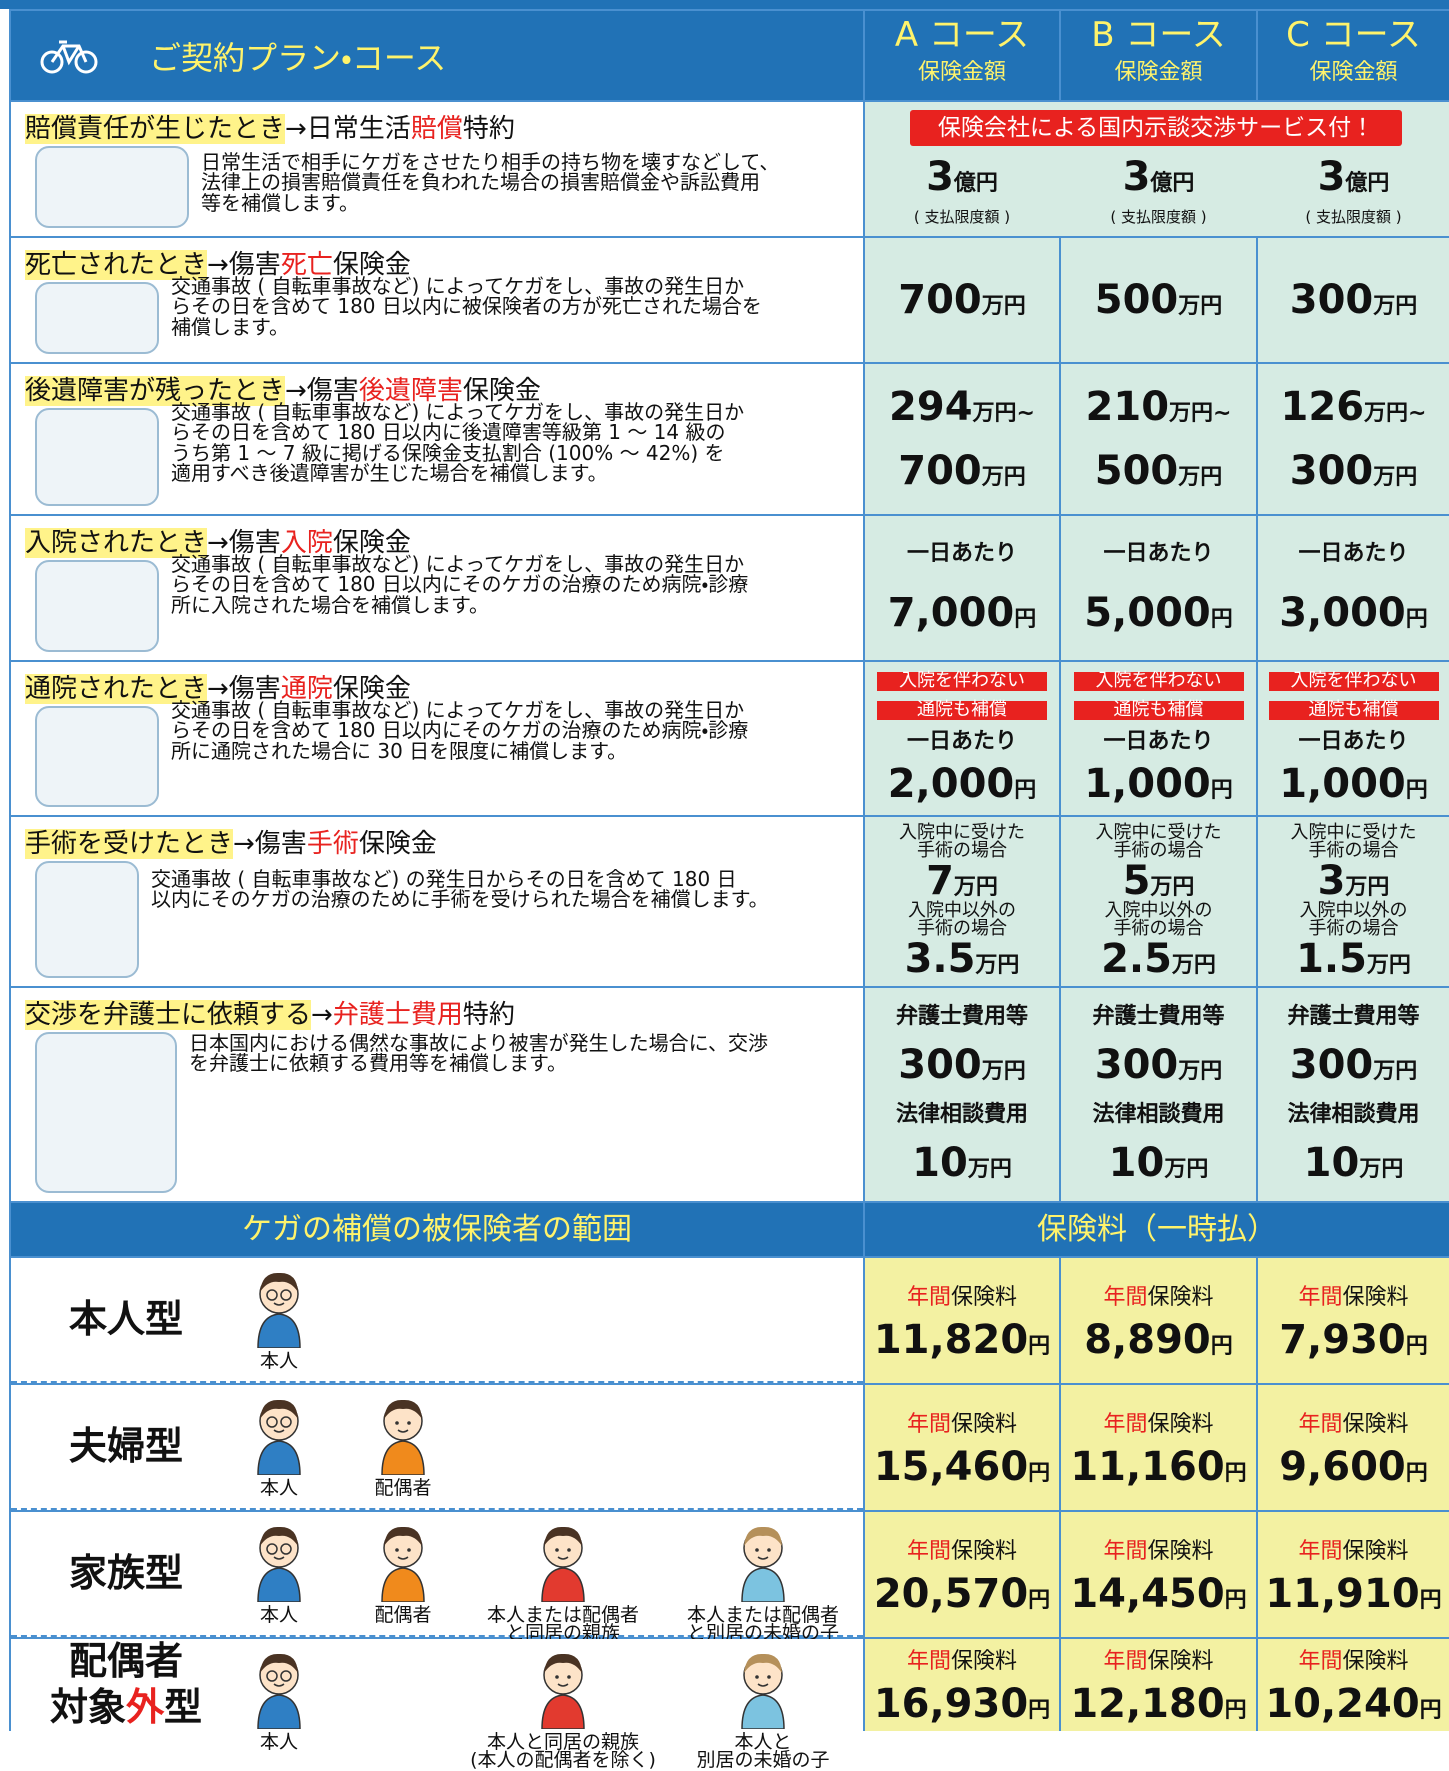 This screenshot has width=1449, height=1771. I want to click on amount-note: ( 支払限度額 ), so click(962, 216).